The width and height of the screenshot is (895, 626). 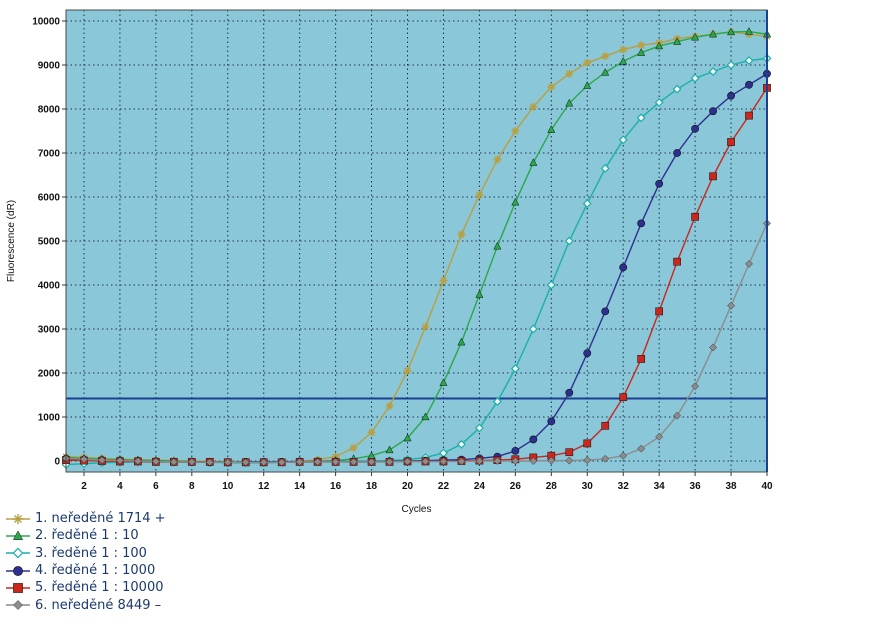 What do you see at coordinates (49, 198) in the screenshot?
I see `y-tick-label: 6000` at bounding box center [49, 198].